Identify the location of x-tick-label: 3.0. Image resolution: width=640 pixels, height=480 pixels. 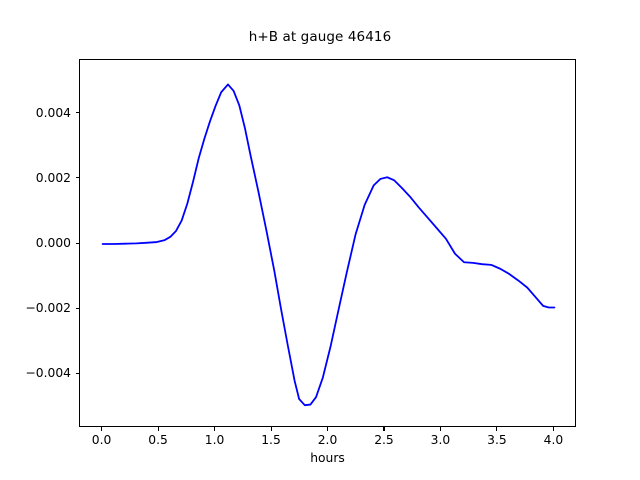
(440, 440).